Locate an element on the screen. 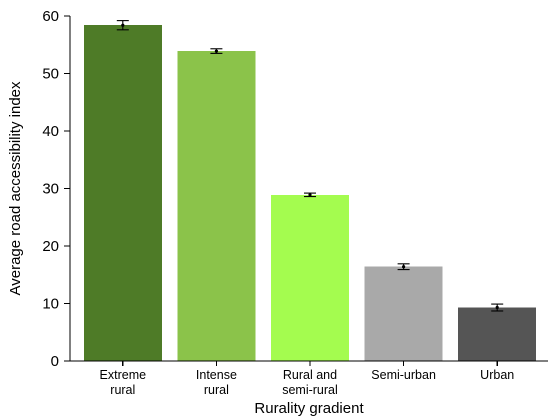 This screenshot has width=550, height=420. y-tick-label: 60 is located at coordinates (50, 16).